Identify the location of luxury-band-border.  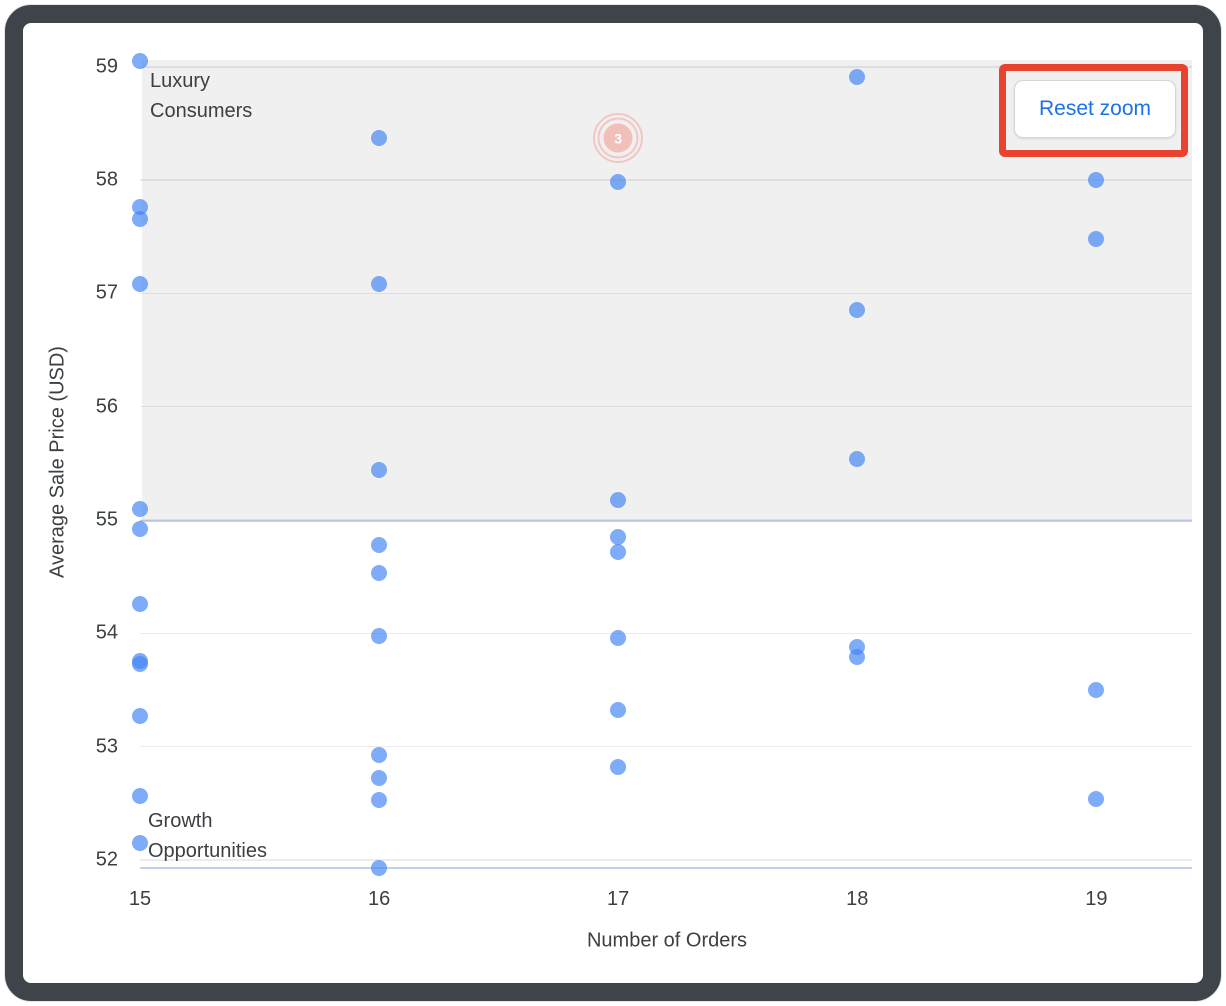
(666, 521).